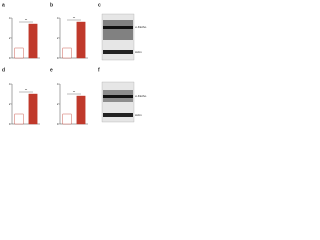 The width and height of the screenshot is (320, 240). Describe the element at coordinates (99, 70) in the screenshot. I see `panel-letter: f` at that location.